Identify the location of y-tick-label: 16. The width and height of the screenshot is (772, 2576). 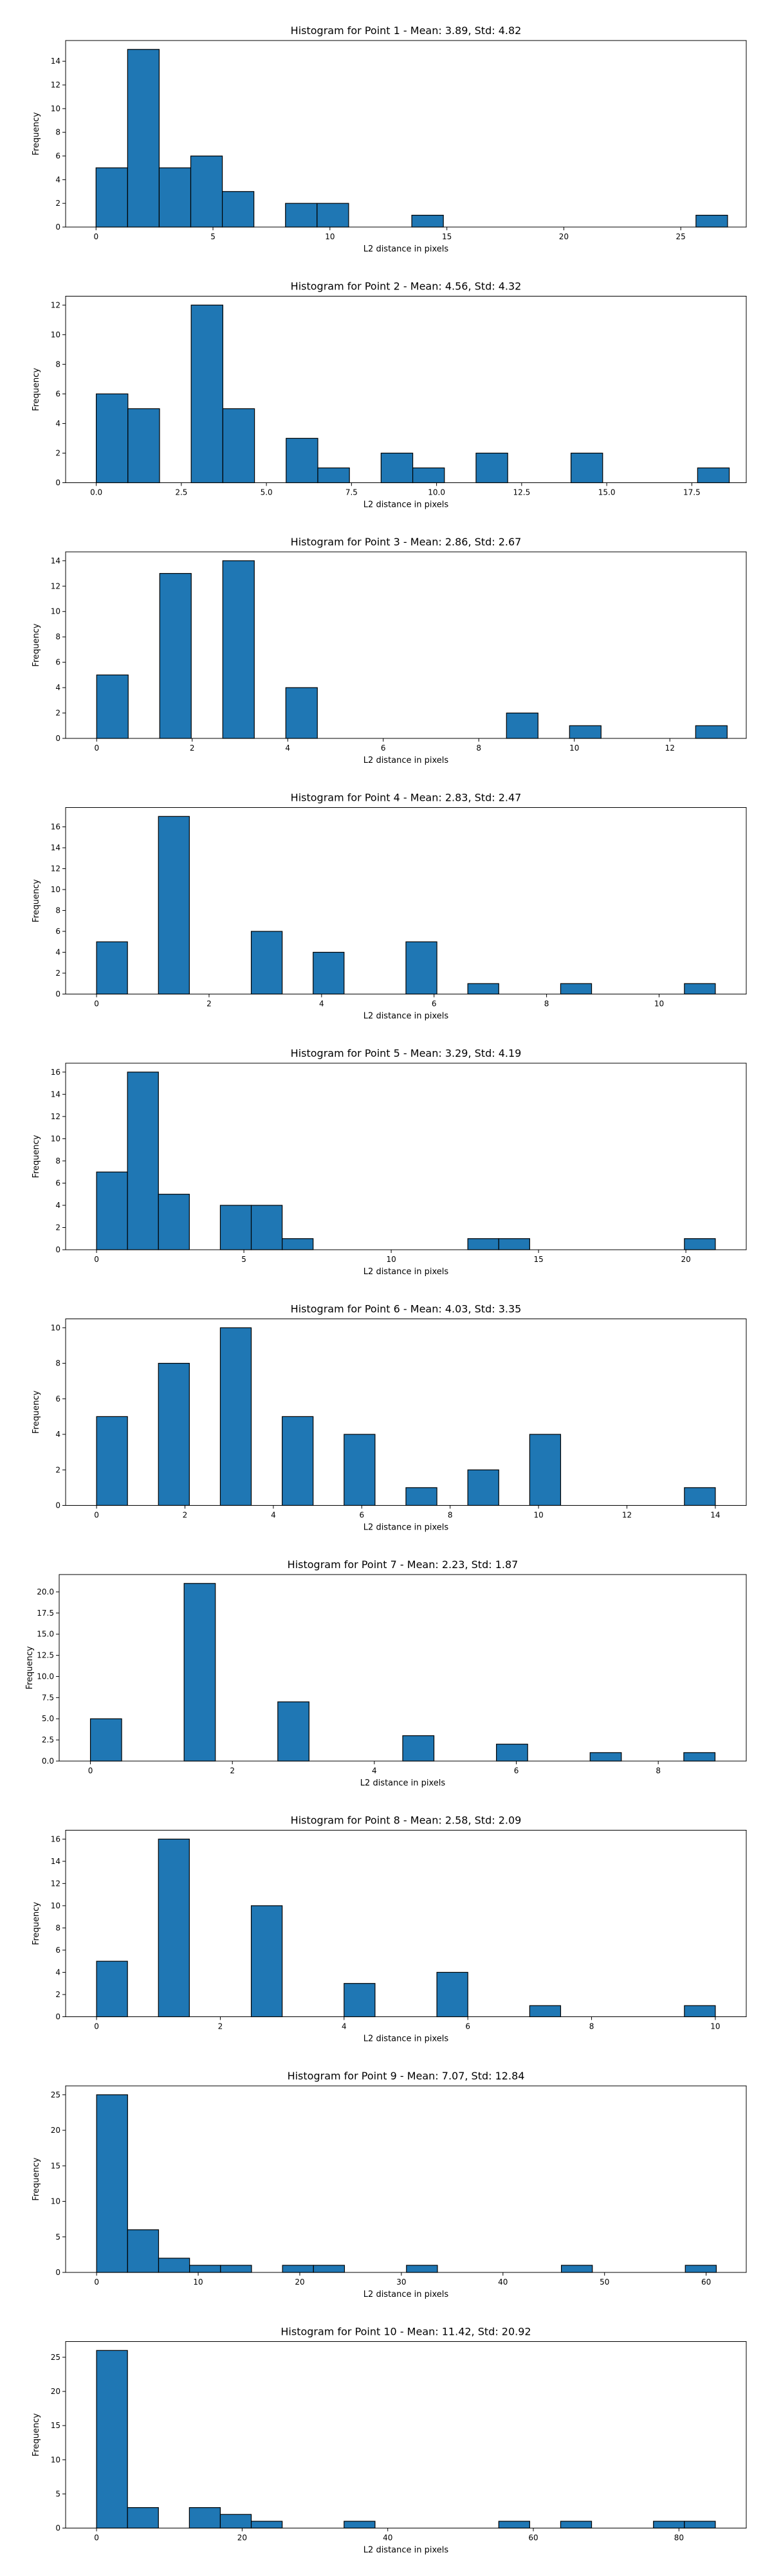
(55, 1838).